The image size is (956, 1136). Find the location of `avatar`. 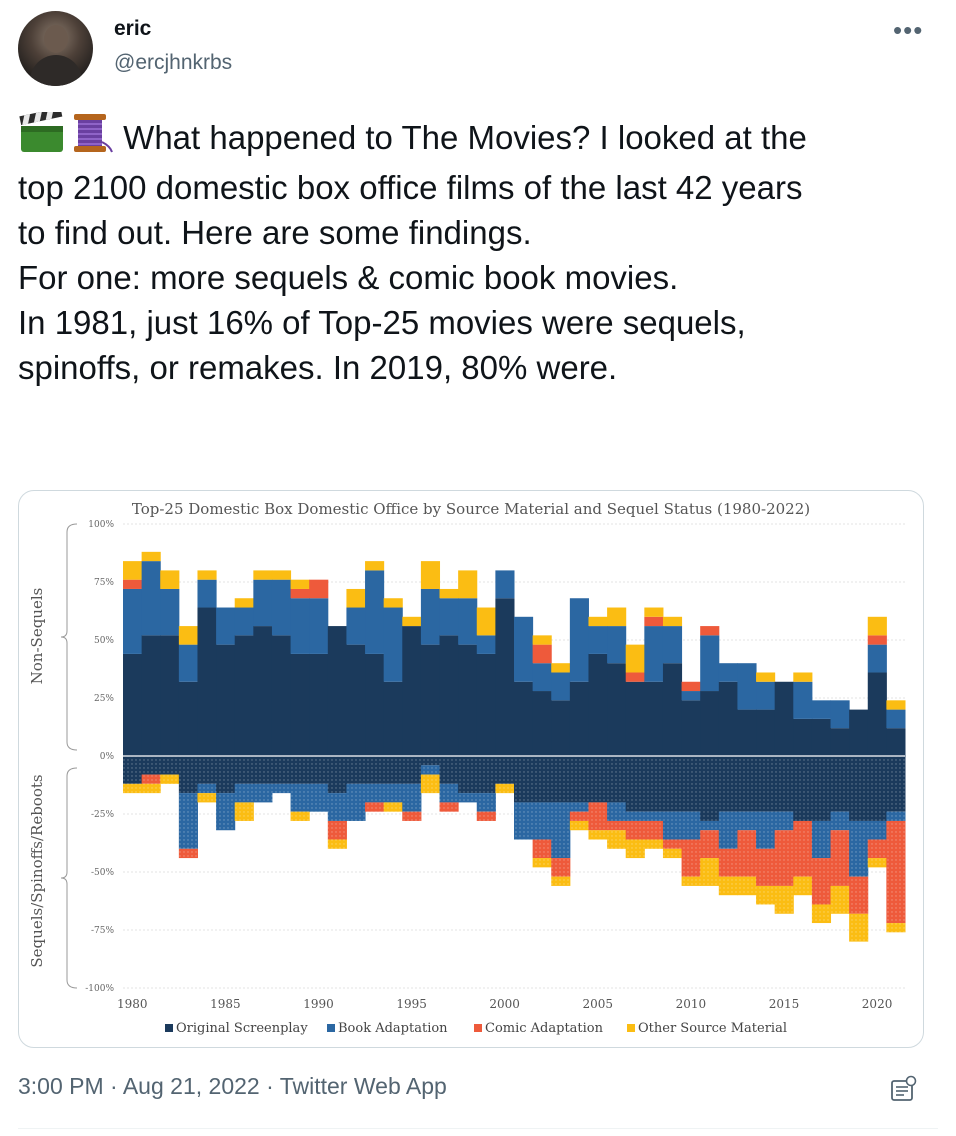

avatar is located at coordinates (55, 48).